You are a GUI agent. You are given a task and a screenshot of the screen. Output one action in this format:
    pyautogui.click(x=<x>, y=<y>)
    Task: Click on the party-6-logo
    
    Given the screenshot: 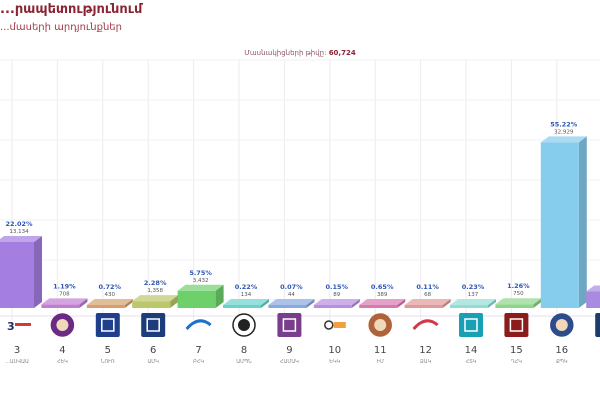 What is the action you would take?
    pyautogui.click(x=153, y=325)
    